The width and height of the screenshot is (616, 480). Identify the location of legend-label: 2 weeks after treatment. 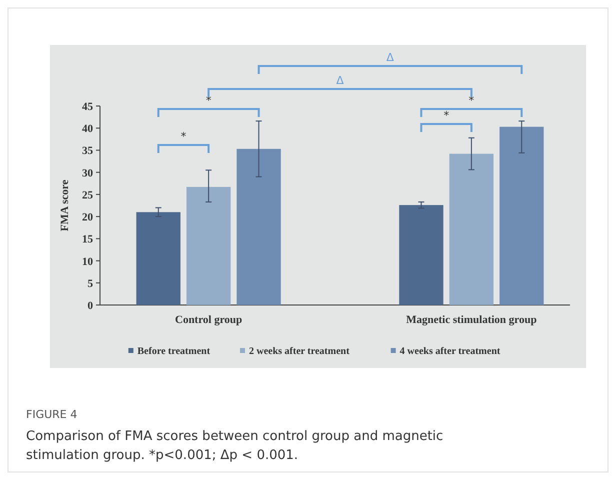
(299, 351).